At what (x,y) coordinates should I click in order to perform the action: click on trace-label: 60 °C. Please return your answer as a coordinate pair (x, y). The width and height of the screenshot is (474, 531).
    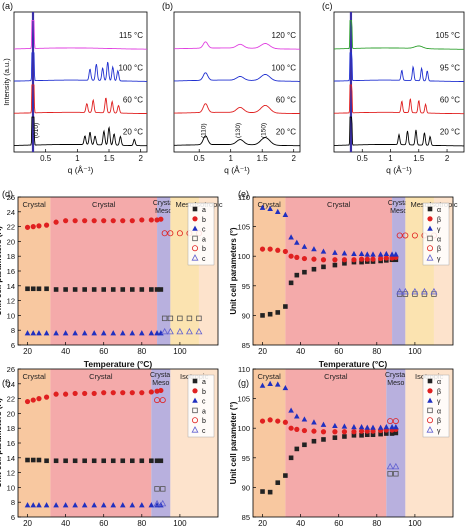
    Looking at the image, I should click on (286, 100).